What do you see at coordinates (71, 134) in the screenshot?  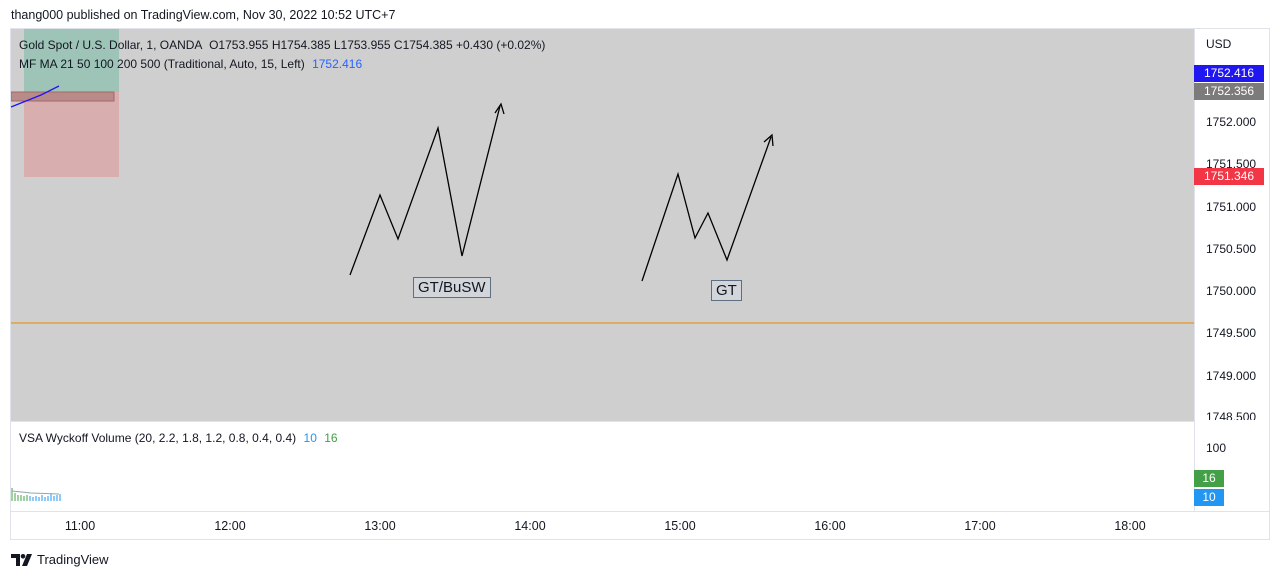 I see `position-loss-zone` at bounding box center [71, 134].